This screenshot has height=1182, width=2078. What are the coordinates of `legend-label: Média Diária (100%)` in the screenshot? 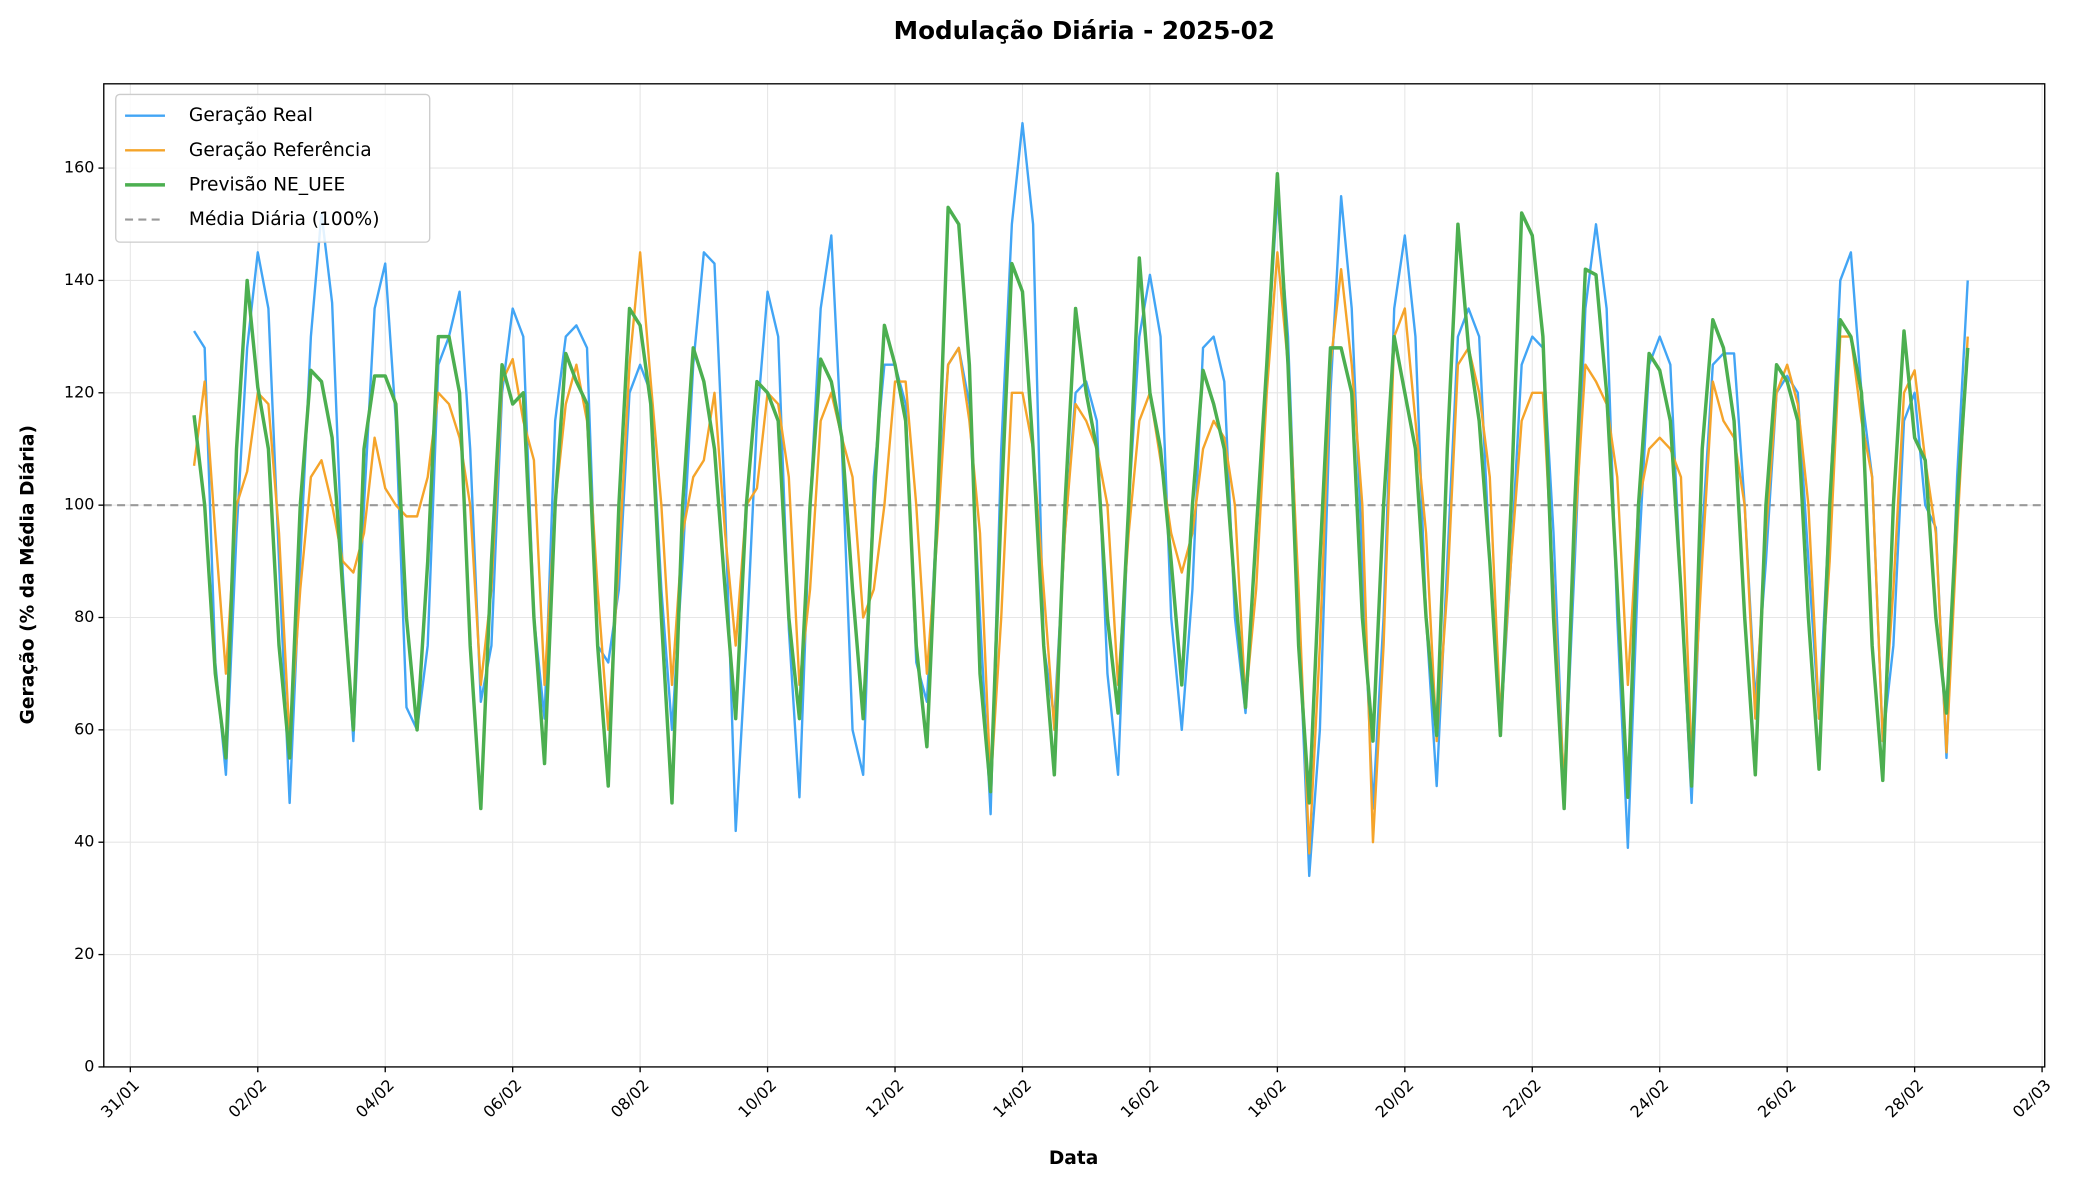 It's located at (284, 219).